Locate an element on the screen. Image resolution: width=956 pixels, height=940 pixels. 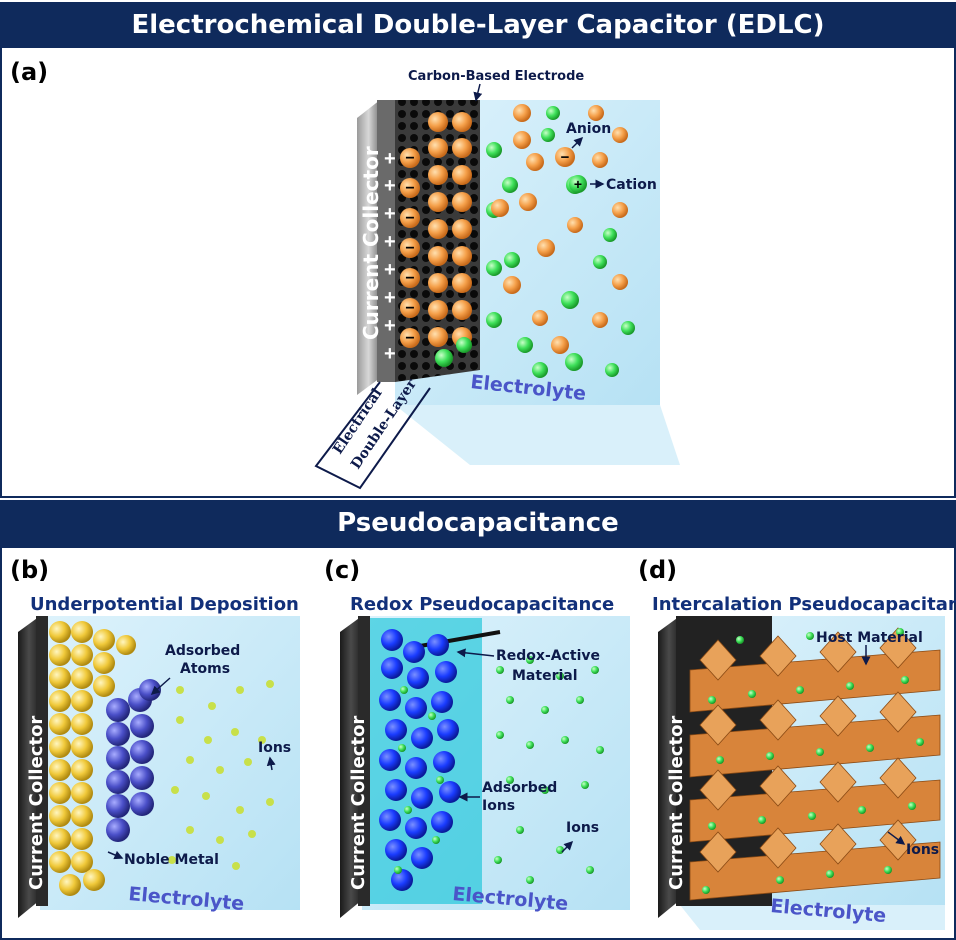
b-current-collector-label: Current Collector is located at coordinates (36, 803).